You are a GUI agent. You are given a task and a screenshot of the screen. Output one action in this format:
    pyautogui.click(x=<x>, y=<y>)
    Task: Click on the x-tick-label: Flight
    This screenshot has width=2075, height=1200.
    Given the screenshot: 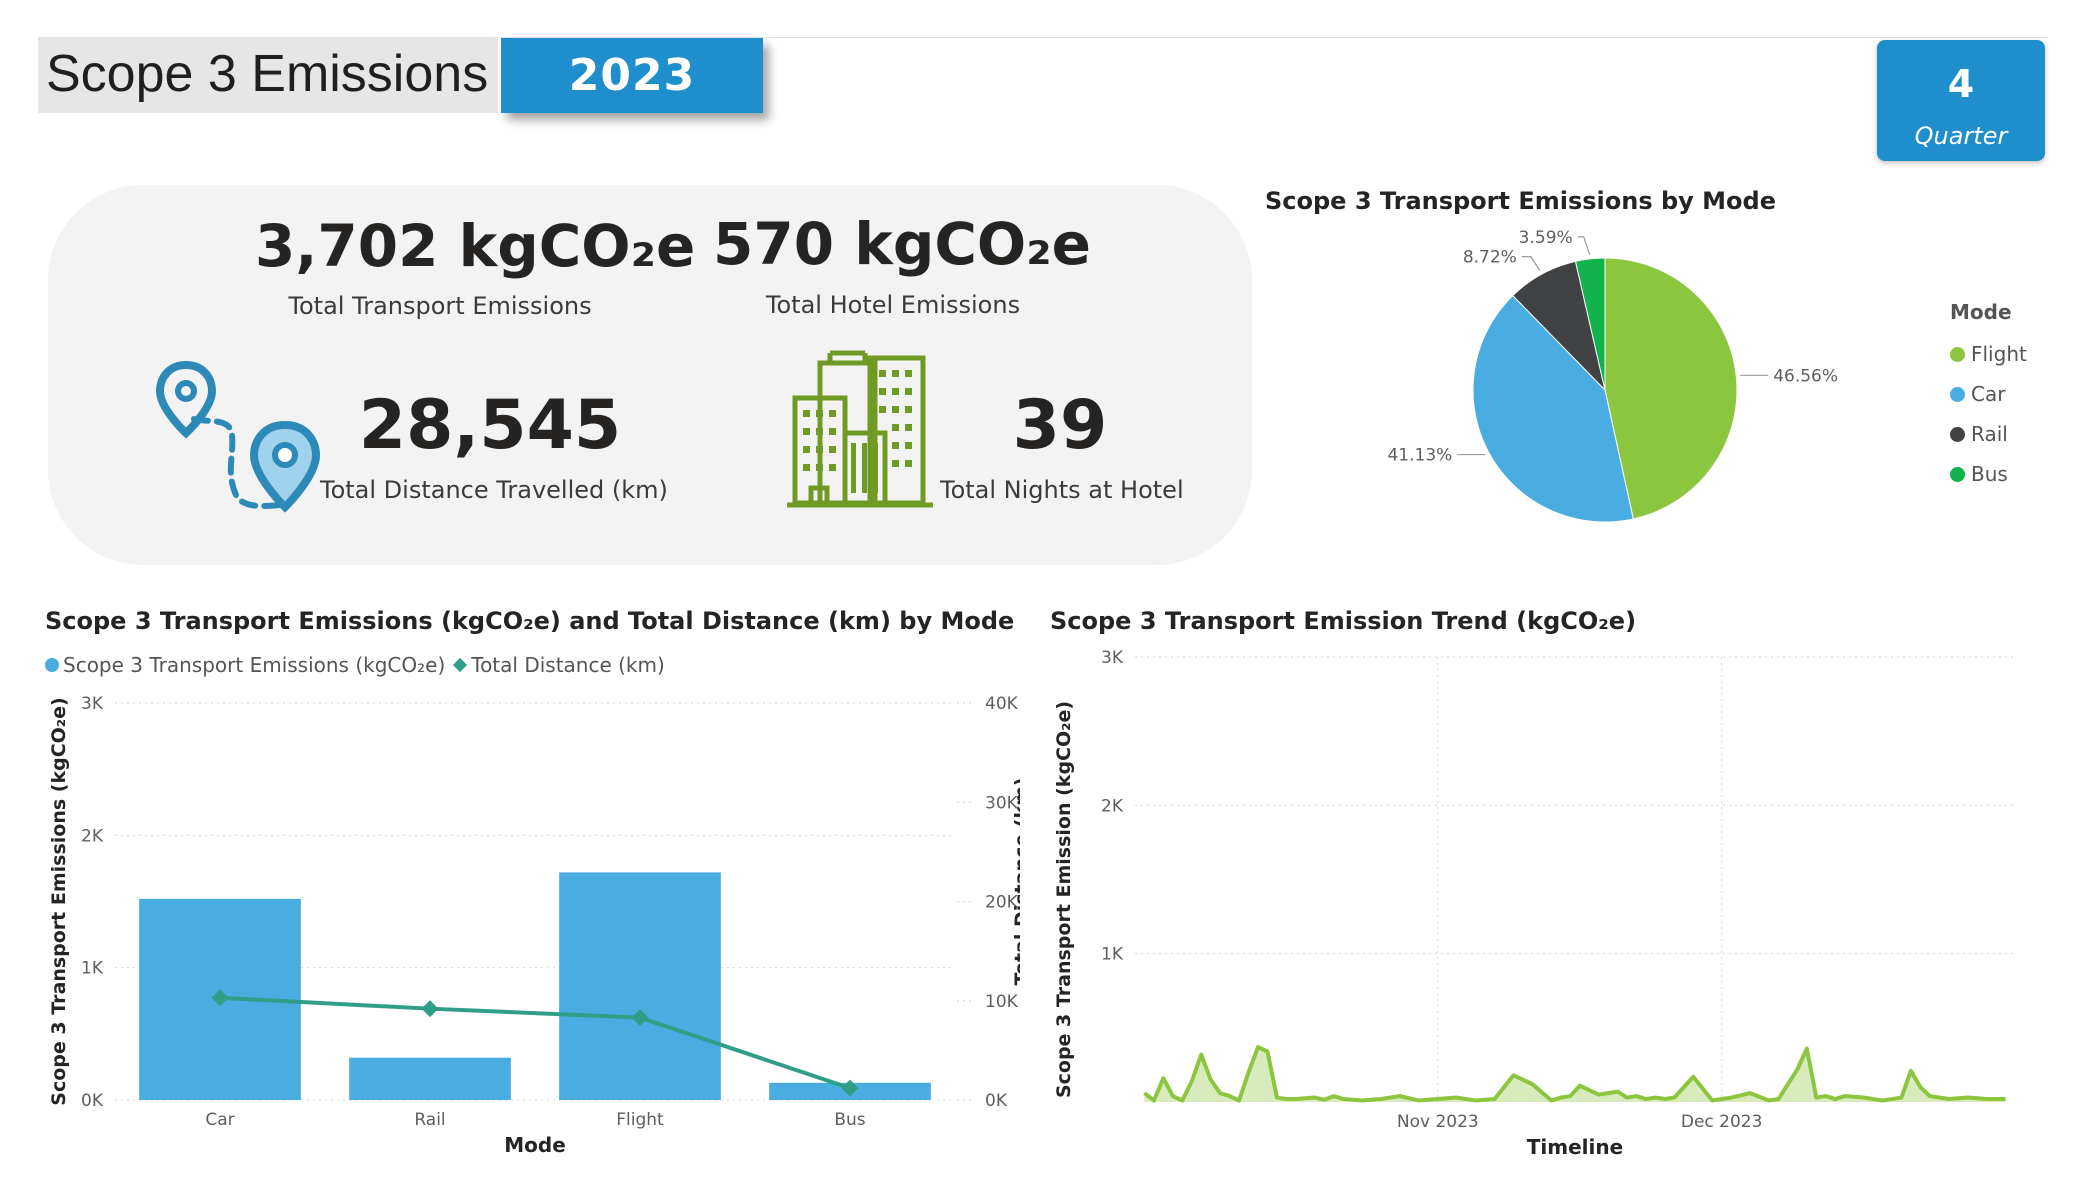 What is the action you would take?
    pyautogui.click(x=640, y=1120)
    